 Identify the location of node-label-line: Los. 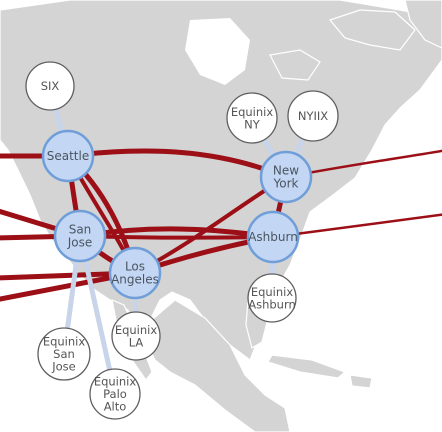
(135, 267).